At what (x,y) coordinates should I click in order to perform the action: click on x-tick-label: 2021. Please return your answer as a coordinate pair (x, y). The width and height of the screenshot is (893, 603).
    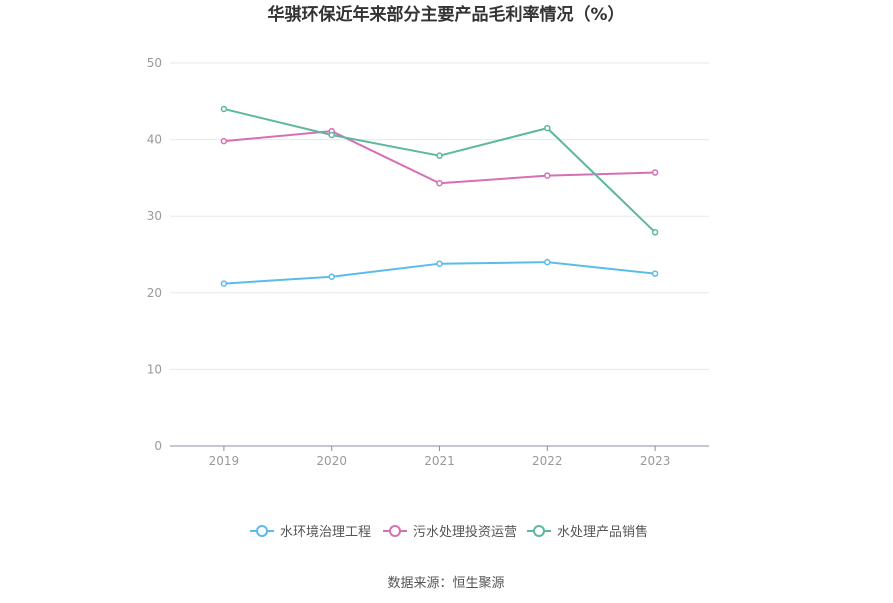
    Looking at the image, I should click on (439, 461).